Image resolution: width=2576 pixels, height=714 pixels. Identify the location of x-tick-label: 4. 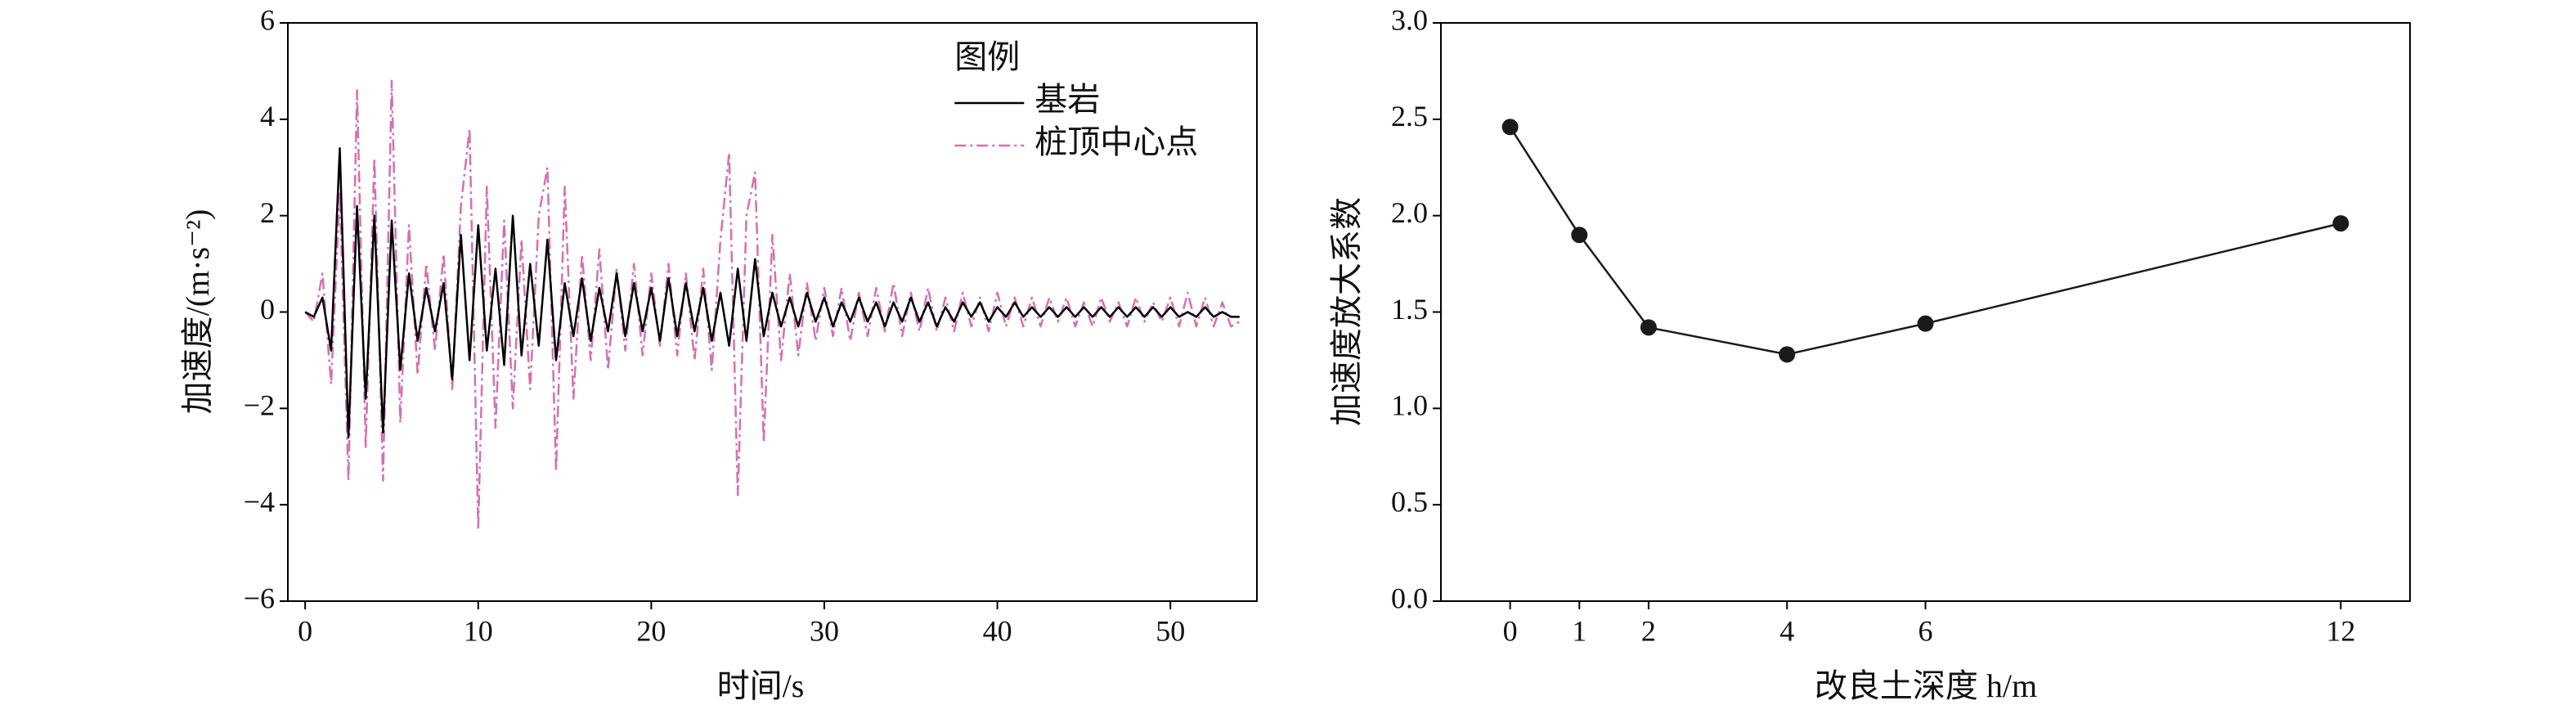
(1786, 630).